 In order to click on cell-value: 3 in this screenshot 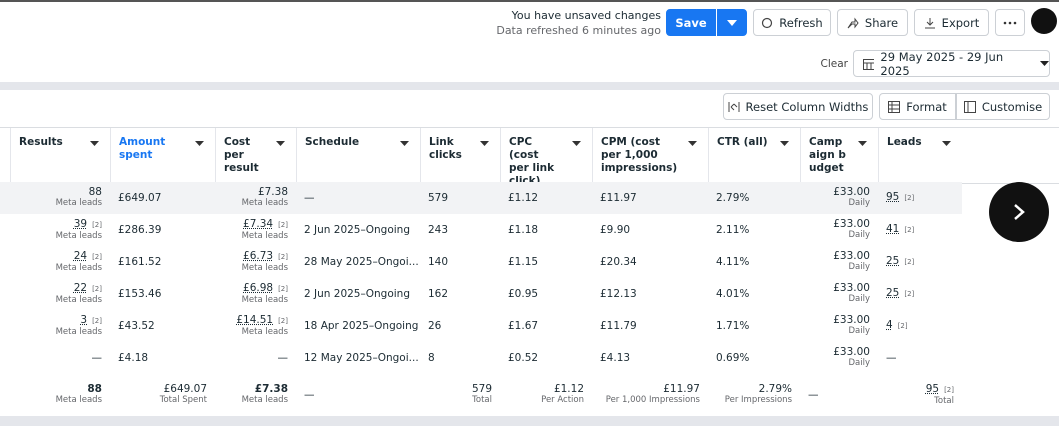, I will do `click(84, 319)`.